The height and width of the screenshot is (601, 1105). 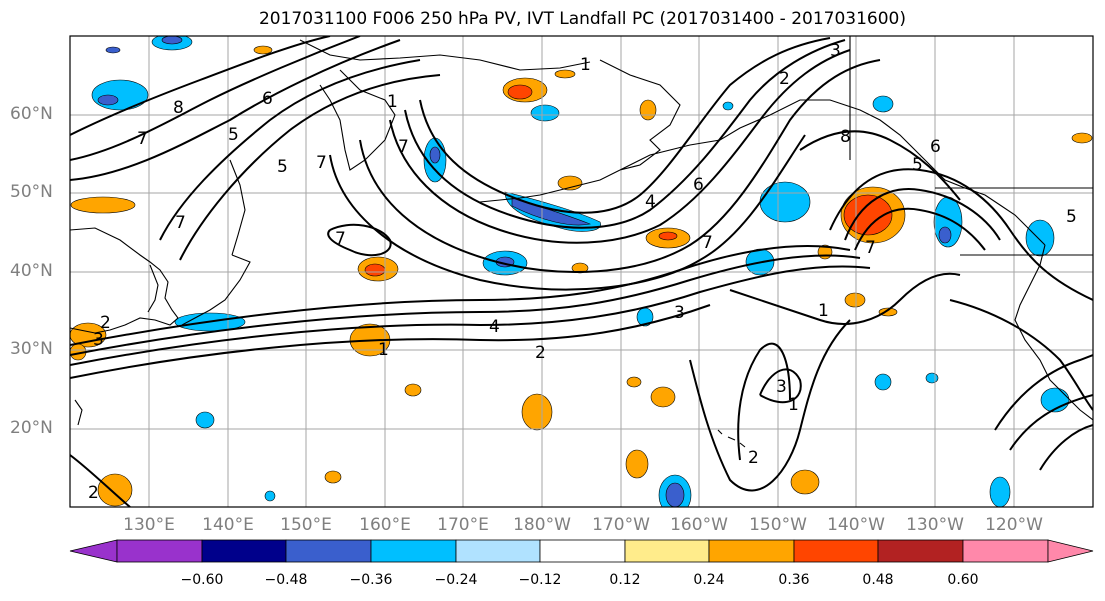 I want to click on longitude-label: 150°E, so click(x=306, y=525).